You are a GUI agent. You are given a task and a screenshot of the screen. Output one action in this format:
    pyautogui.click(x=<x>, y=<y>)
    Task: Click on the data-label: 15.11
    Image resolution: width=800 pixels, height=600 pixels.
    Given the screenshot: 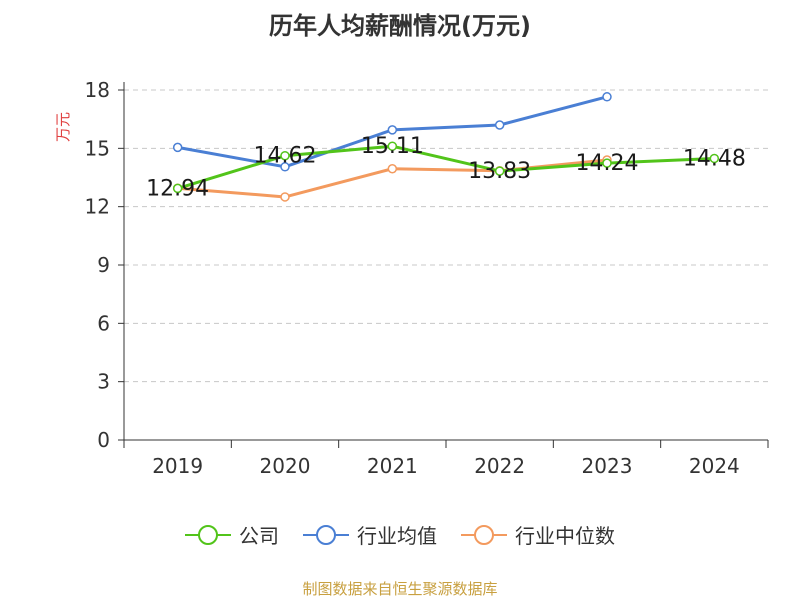 What is the action you would take?
    pyautogui.click(x=392, y=146)
    